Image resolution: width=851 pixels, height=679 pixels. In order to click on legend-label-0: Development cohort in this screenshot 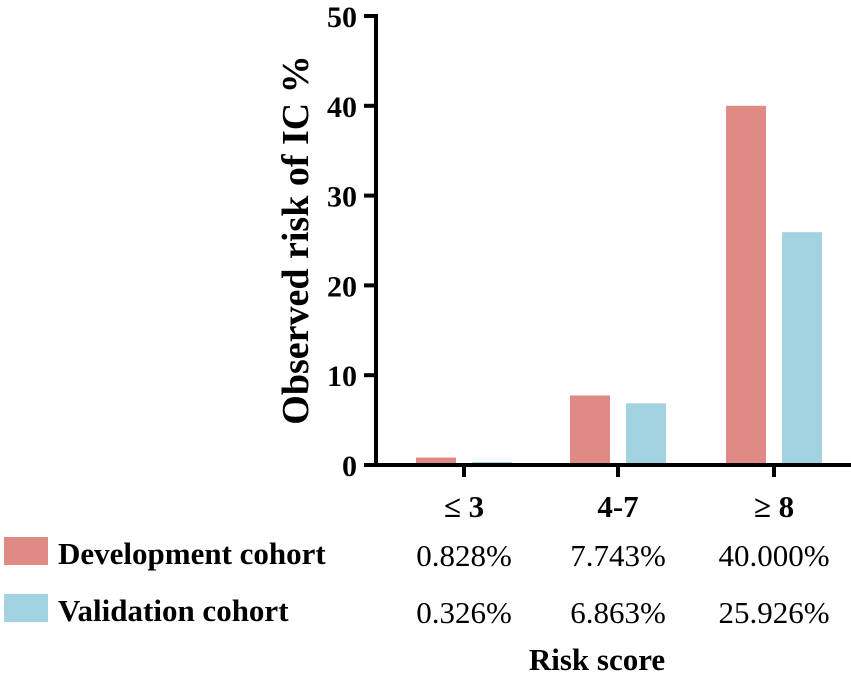, I will do `click(192, 553)`.